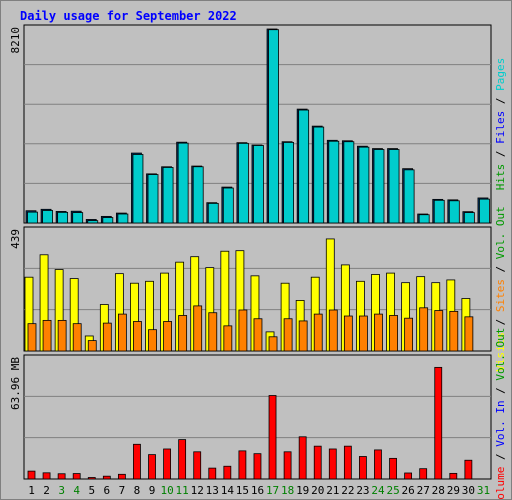 The height and width of the screenshot is (500, 512). I want to click on legend-entry: Vol. Out, so click(500, 354).